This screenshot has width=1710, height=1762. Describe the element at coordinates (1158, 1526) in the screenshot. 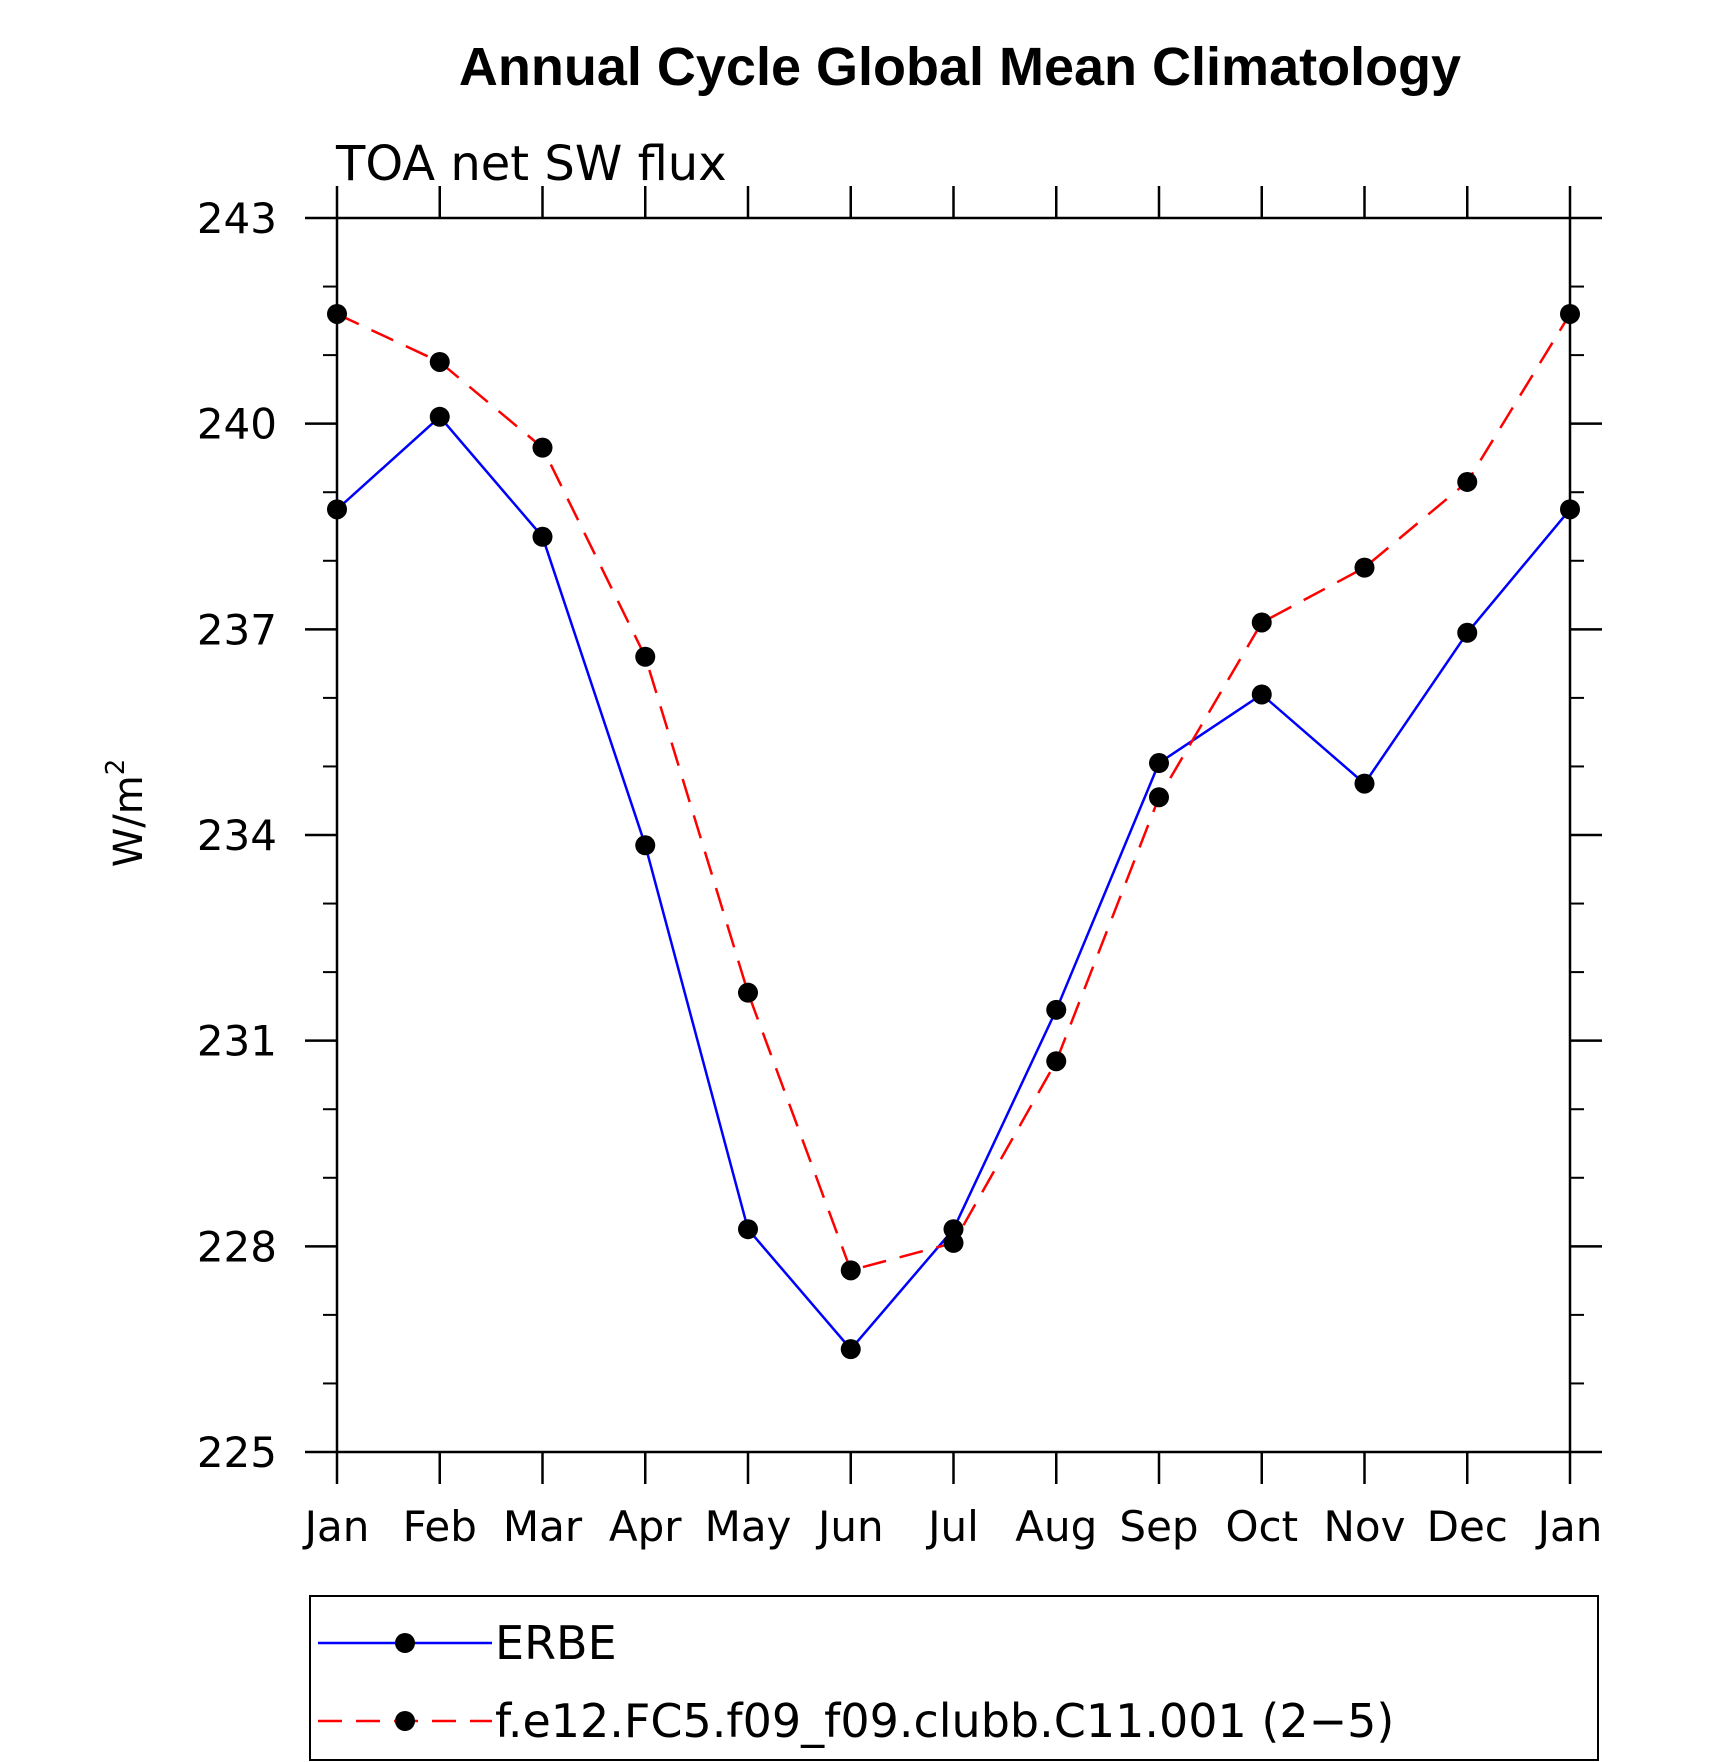

I see `x-tick-label: Sep` at that location.